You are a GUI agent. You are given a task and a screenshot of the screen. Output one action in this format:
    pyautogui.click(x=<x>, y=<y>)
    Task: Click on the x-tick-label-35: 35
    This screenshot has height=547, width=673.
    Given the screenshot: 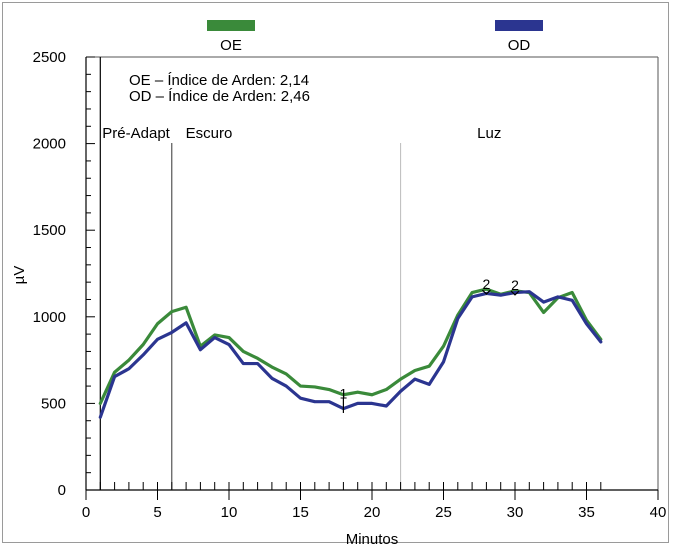 What is the action you would take?
    pyautogui.click(x=586, y=512)
    